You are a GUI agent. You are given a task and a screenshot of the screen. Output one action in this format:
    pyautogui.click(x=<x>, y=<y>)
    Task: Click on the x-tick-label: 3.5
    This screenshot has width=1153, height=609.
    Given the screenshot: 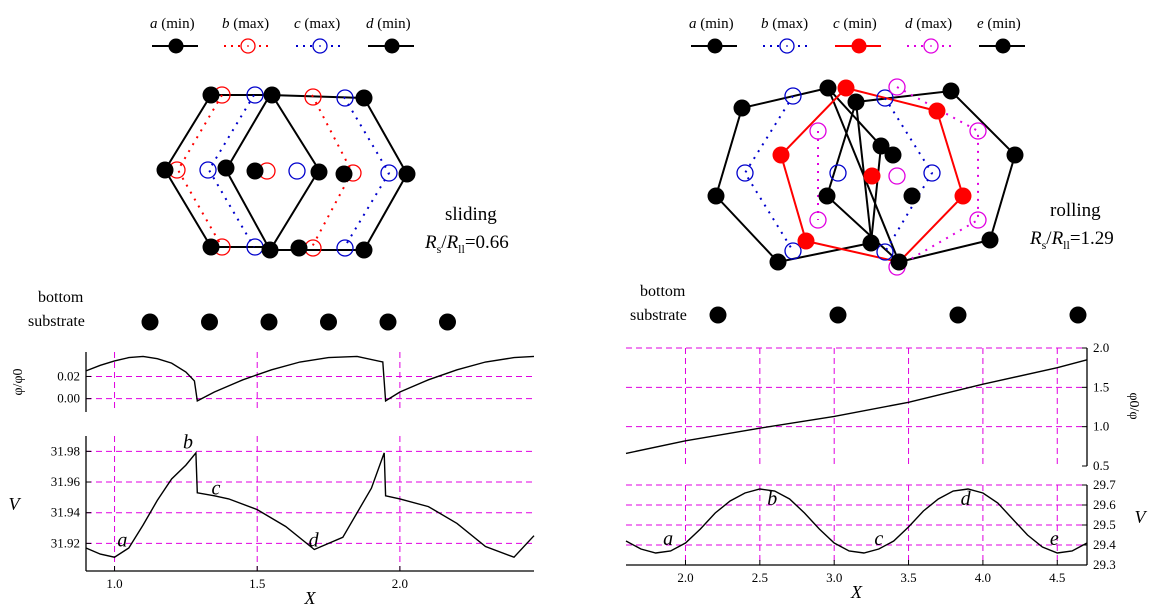 What is the action you would take?
    pyautogui.click(x=908, y=577)
    